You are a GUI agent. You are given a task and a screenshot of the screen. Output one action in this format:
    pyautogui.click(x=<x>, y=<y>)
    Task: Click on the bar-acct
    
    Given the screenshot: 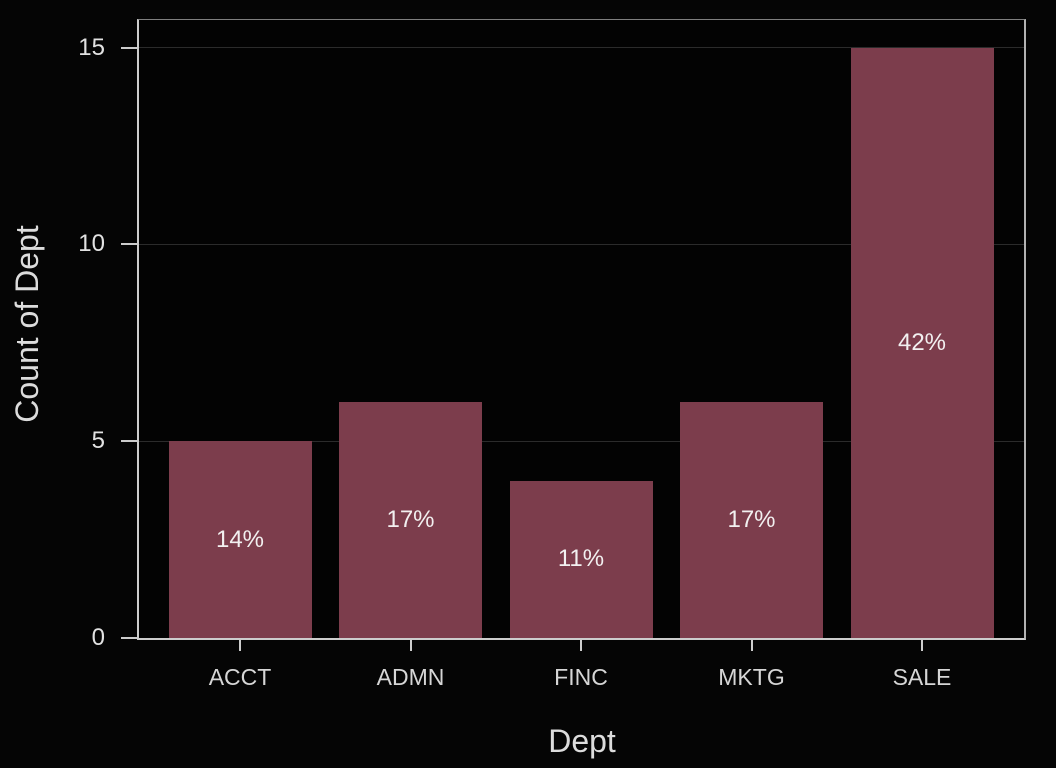 What is the action you would take?
    pyautogui.click(x=240, y=539)
    